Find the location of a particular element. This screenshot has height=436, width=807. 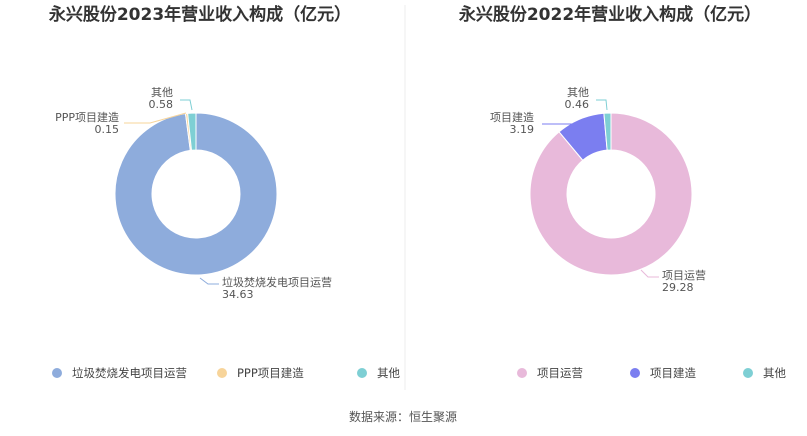

legend-2022: 项目运营 项目建造 其他 is located at coordinates (651, 373).